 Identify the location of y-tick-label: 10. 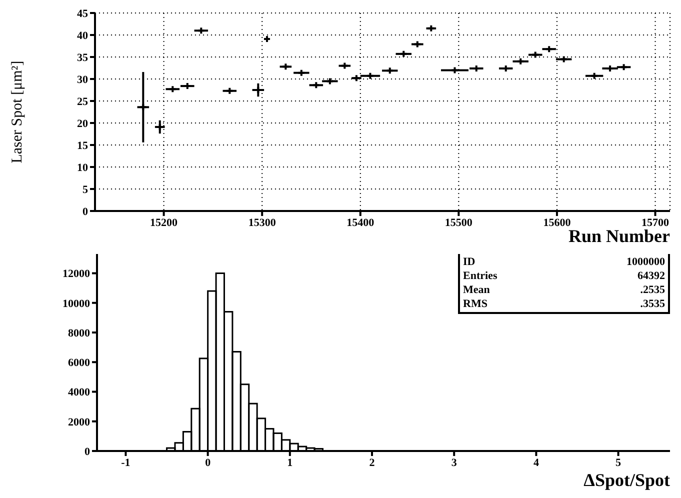
(82, 168).